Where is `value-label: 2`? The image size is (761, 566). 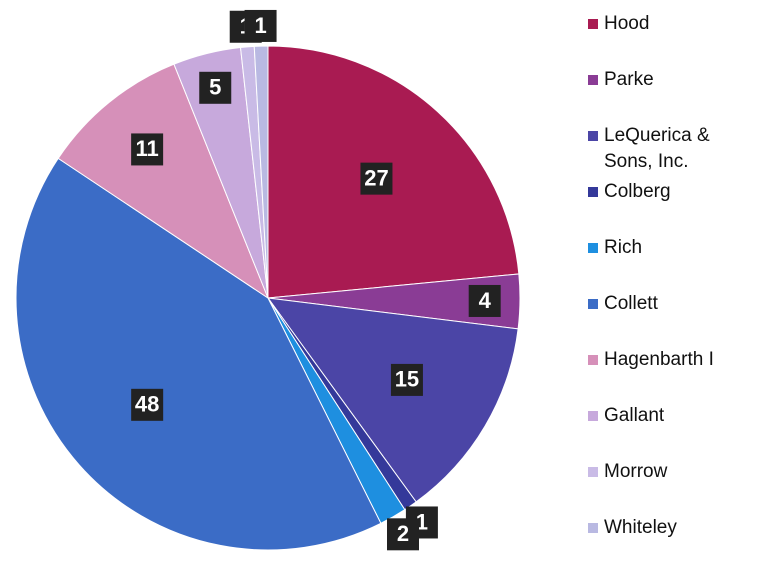 value-label: 2 is located at coordinates (403, 534).